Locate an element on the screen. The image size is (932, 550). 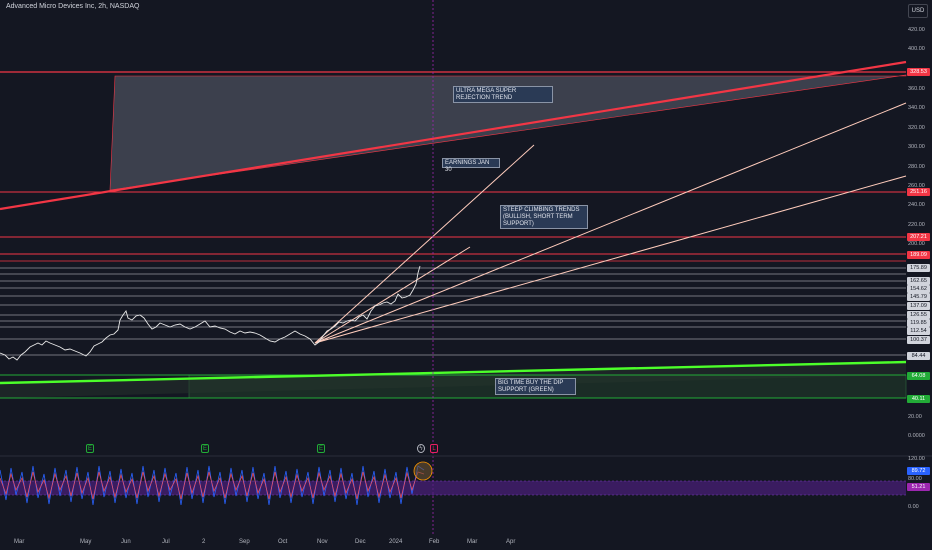
price-tick: 400.00 is located at coordinates (916, 49).